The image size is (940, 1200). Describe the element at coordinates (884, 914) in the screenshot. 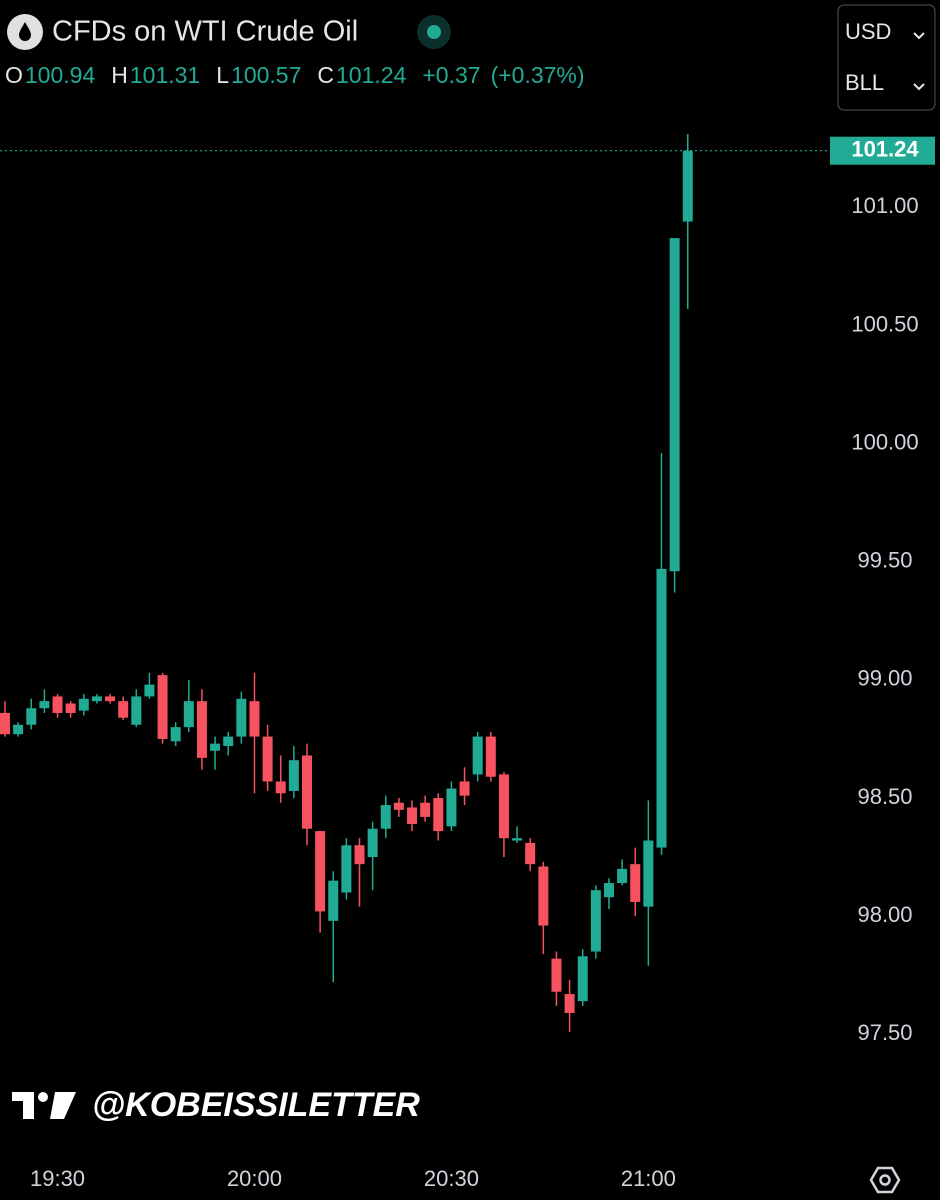

I see `y-tick-label: 98.00` at that location.